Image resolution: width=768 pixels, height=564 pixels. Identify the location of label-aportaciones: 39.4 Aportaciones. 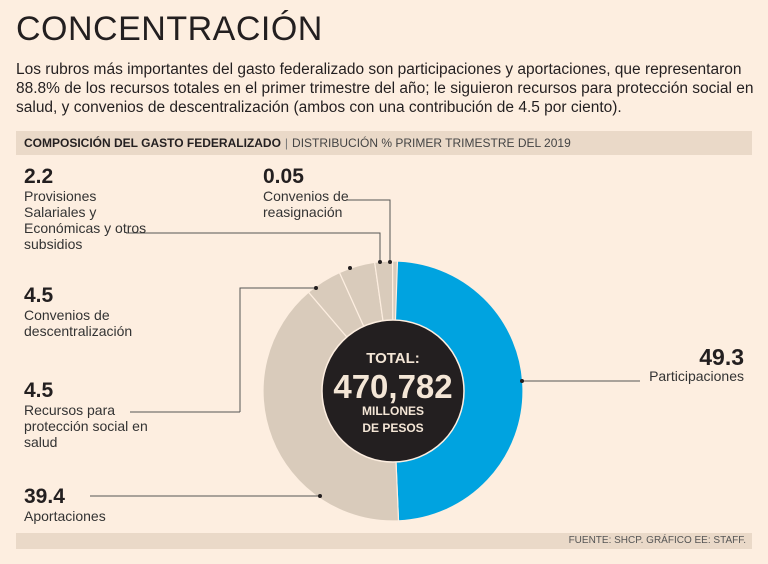
(89, 505).